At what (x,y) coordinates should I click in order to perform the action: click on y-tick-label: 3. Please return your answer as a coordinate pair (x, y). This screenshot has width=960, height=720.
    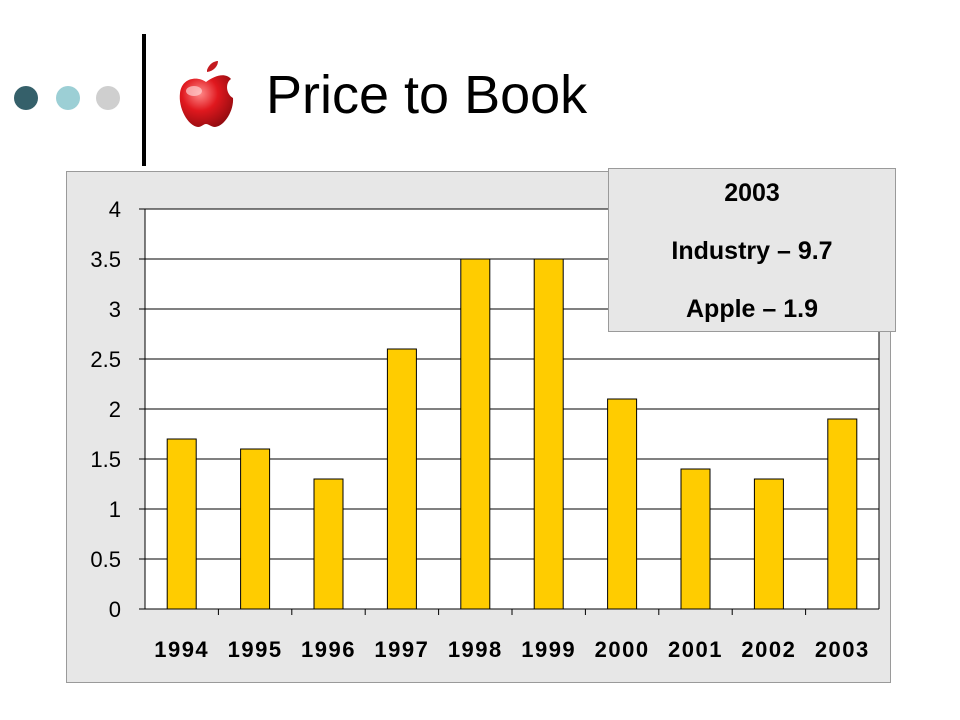
    Looking at the image, I should click on (115, 309).